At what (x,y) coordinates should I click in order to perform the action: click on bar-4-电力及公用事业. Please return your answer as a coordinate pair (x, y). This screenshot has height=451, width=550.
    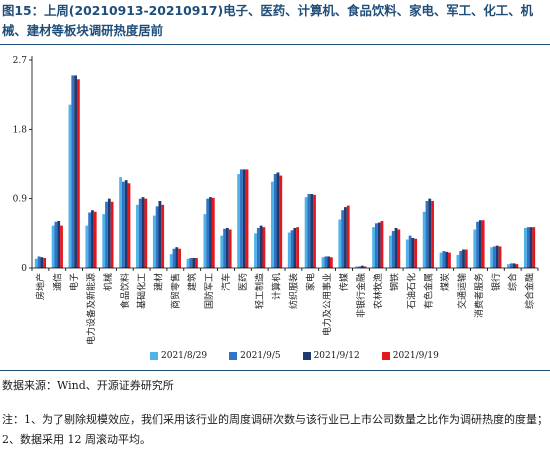
    Looking at the image, I should click on (331, 262).